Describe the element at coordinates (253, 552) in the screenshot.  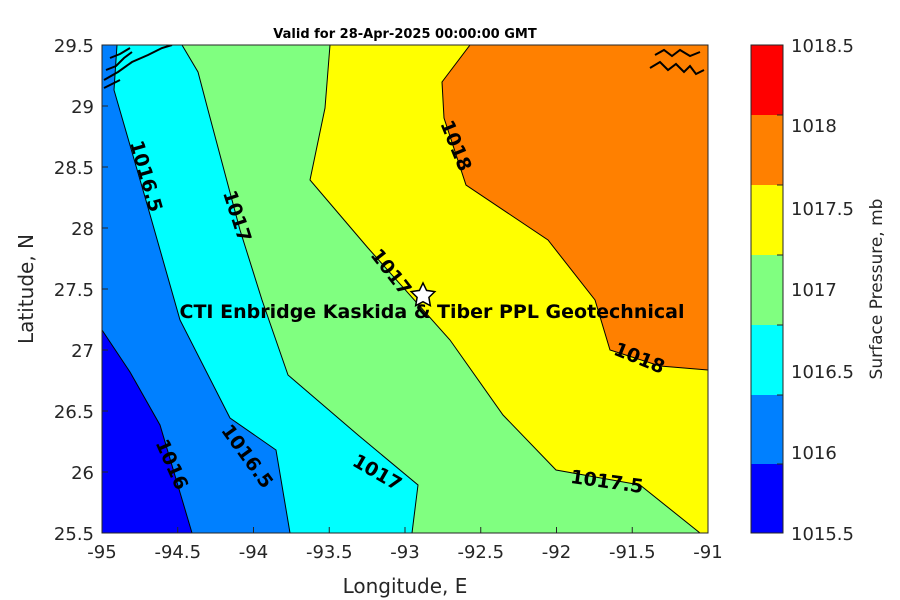
I see `x-tick-label: -94` at that location.